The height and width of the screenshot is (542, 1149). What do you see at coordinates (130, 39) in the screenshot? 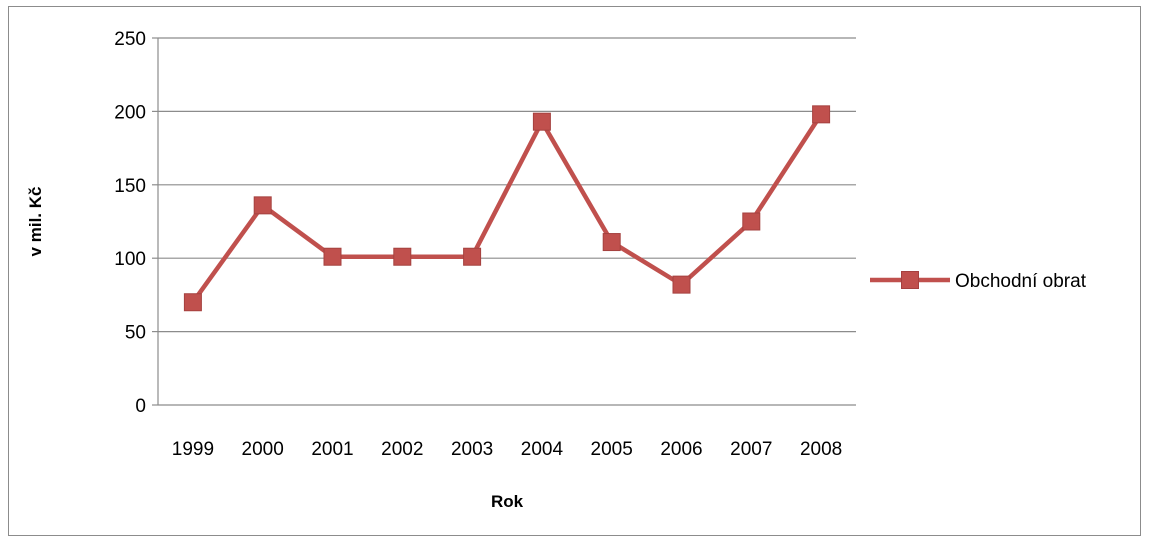
I see `y-tick-label-250: 250` at bounding box center [130, 39].